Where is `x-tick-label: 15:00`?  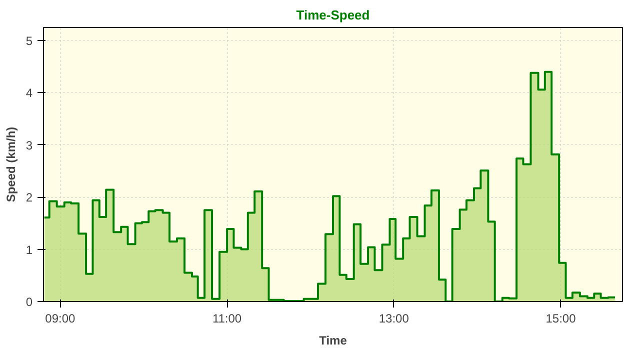
x-tick-label: 15:00 is located at coordinates (561, 319).